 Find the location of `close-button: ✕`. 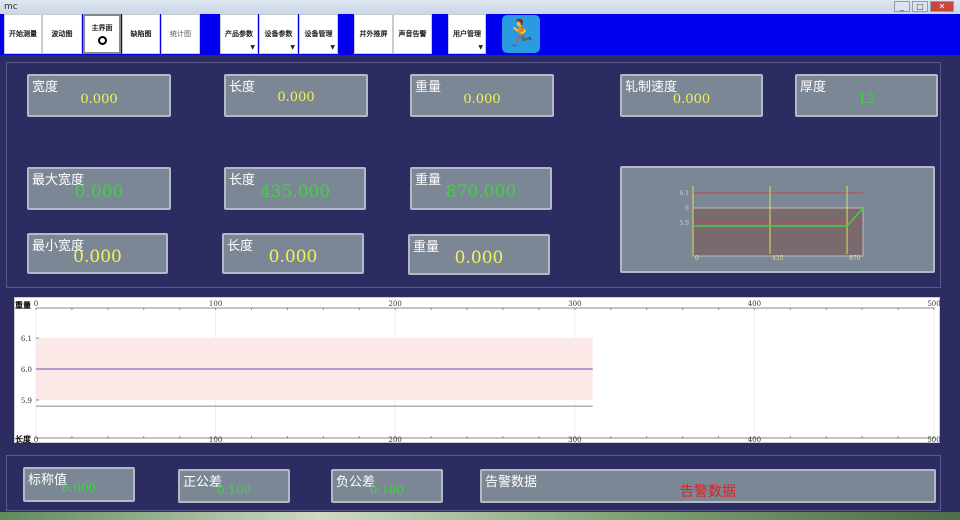

close-button: ✕ is located at coordinates (942, 6).